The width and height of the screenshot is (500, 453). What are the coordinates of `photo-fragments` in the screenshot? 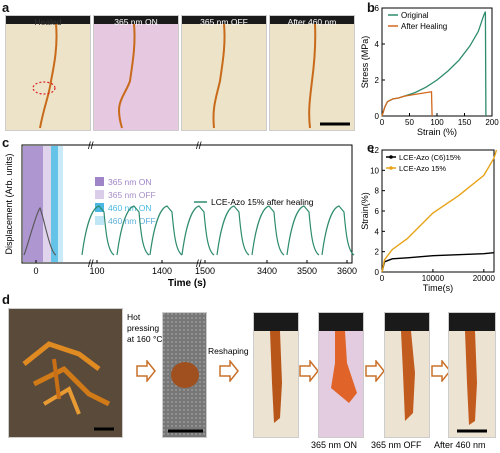 It's located at (65, 373).